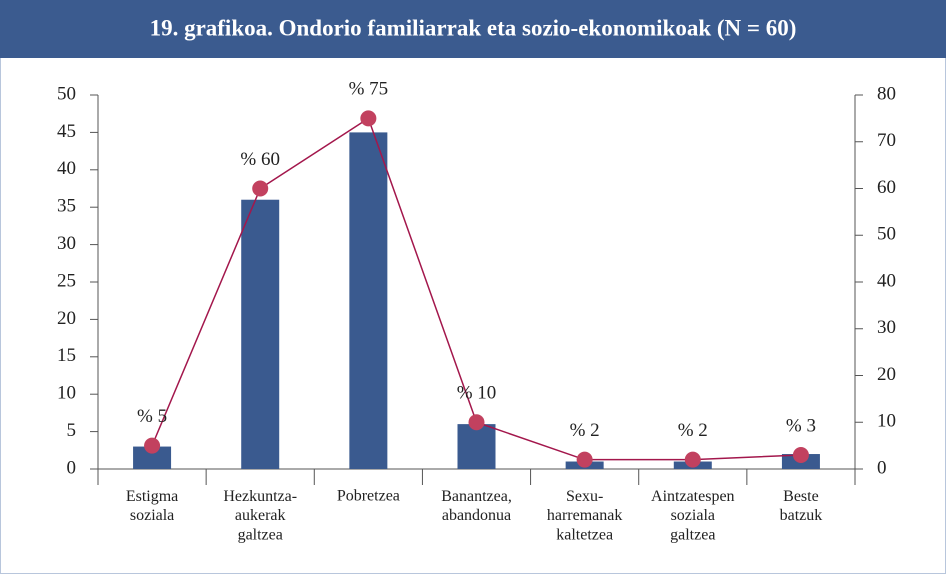 This screenshot has width=946, height=579. I want to click on y-tick-label: 45, so click(66, 131).